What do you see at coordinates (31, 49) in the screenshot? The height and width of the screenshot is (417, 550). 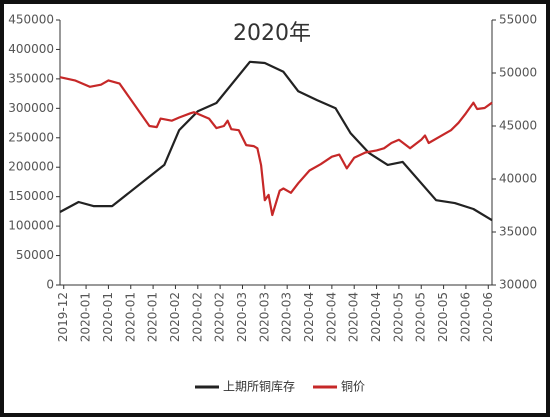 I see `y-tick-label: 400000` at bounding box center [31, 49].